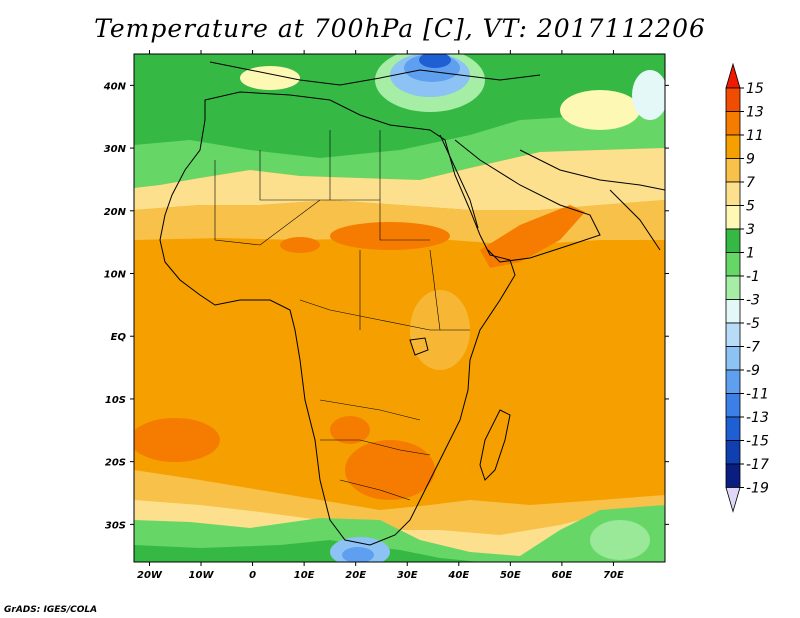 Image resolution: width=800 pixels, height=618 pixels. I want to click on colorbar-label: -13, so click(757, 418).